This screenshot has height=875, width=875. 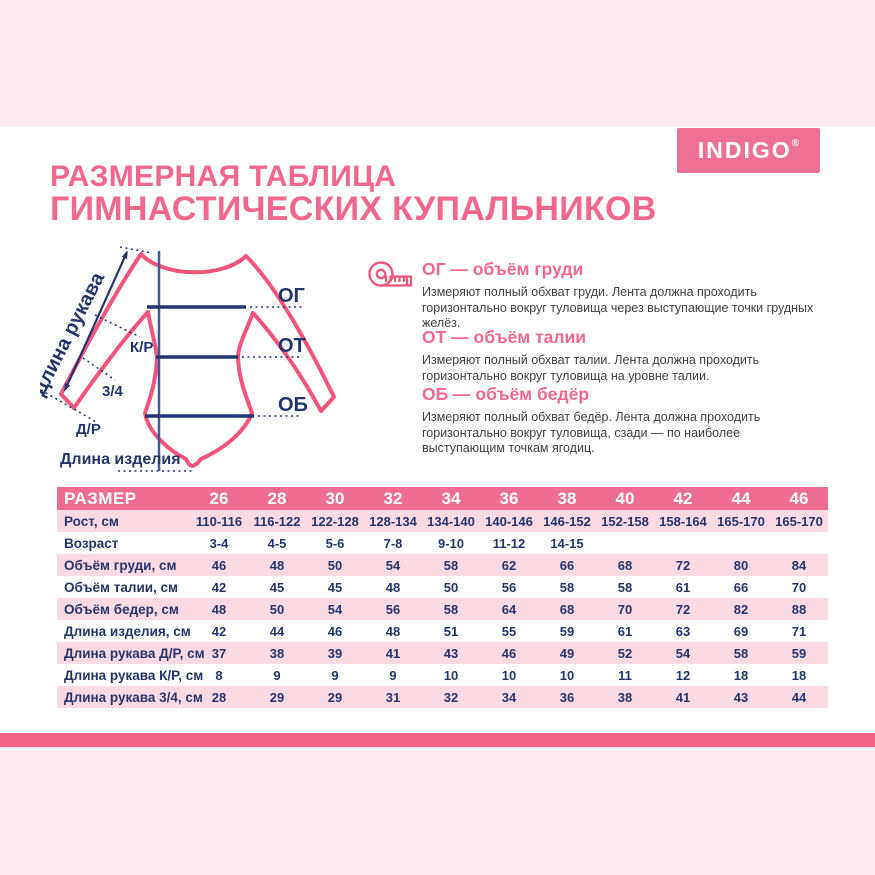 I want to click on cell-value: 52, so click(x=625, y=653).